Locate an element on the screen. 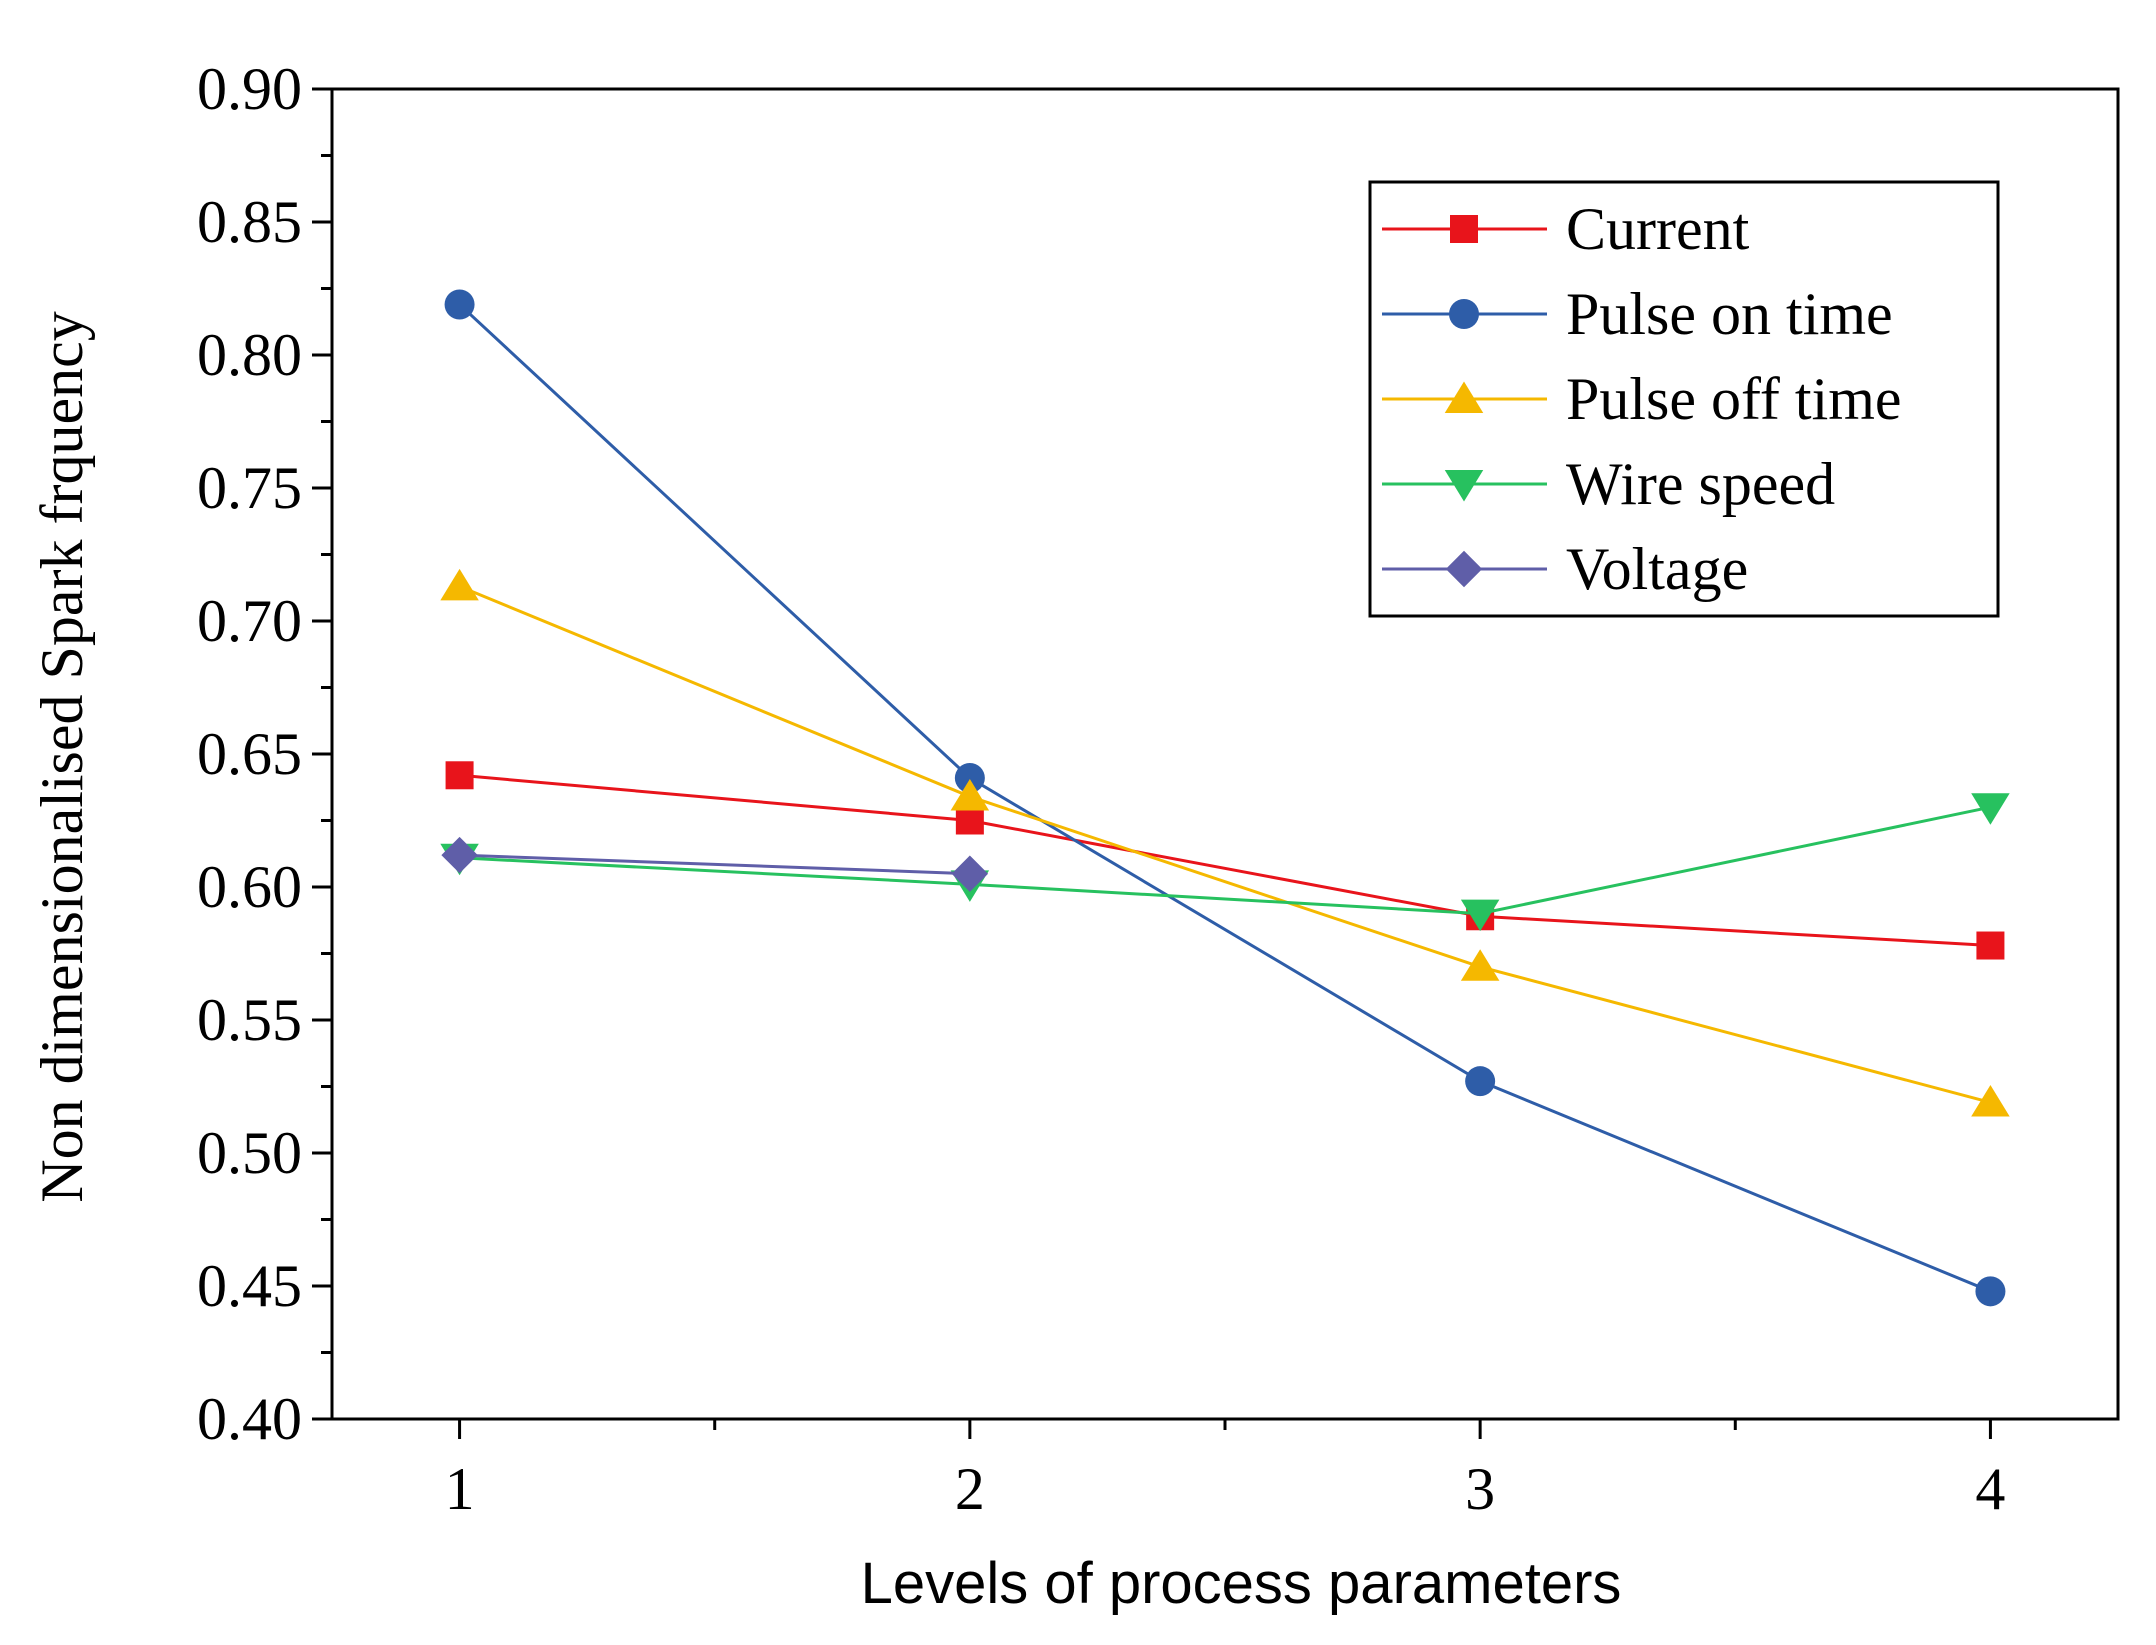 This screenshot has height=1645, width=2156. legend-label: Current is located at coordinates (1658, 229).